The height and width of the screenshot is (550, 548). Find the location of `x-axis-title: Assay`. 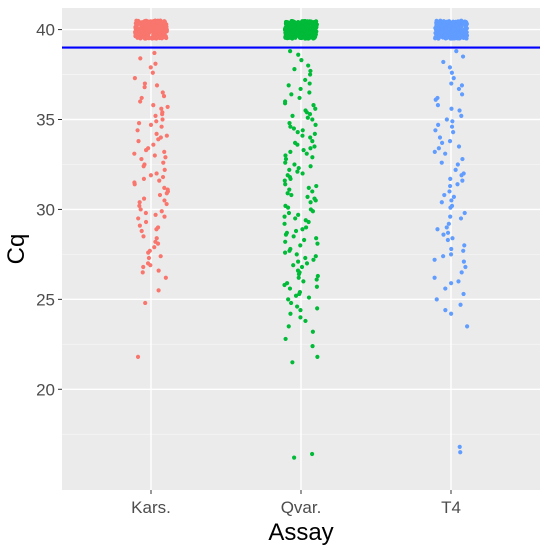

x-axis-title: Assay is located at coordinates (300, 532).